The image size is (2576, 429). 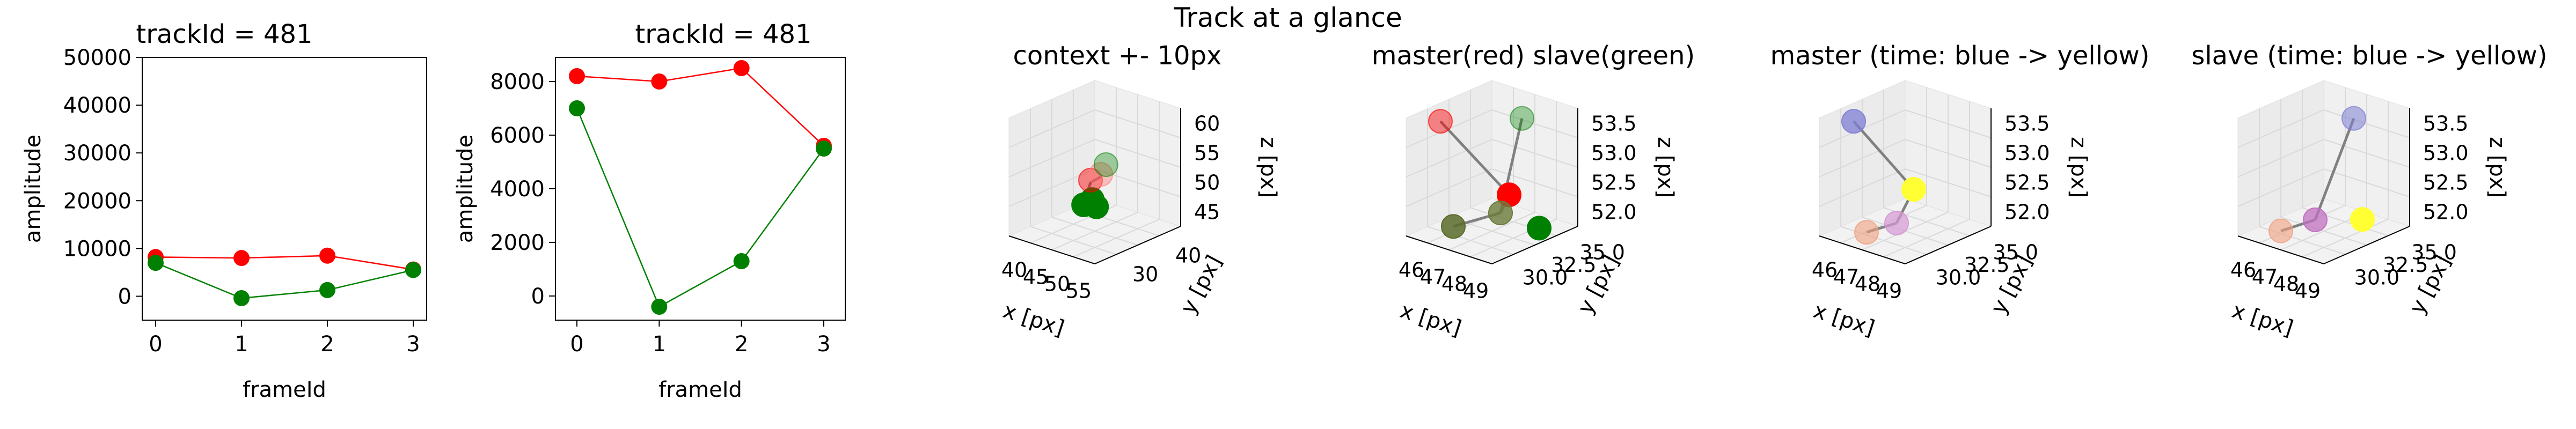 What do you see at coordinates (1207, 183) in the screenshot?
I see `z-tick-label: 50` at bounding box center [1207, 183].